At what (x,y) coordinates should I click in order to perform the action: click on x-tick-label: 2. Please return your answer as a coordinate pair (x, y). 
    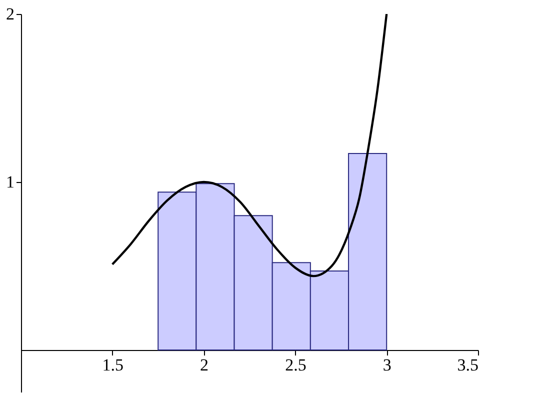
    Looking at the image, I should click on (204, 365).